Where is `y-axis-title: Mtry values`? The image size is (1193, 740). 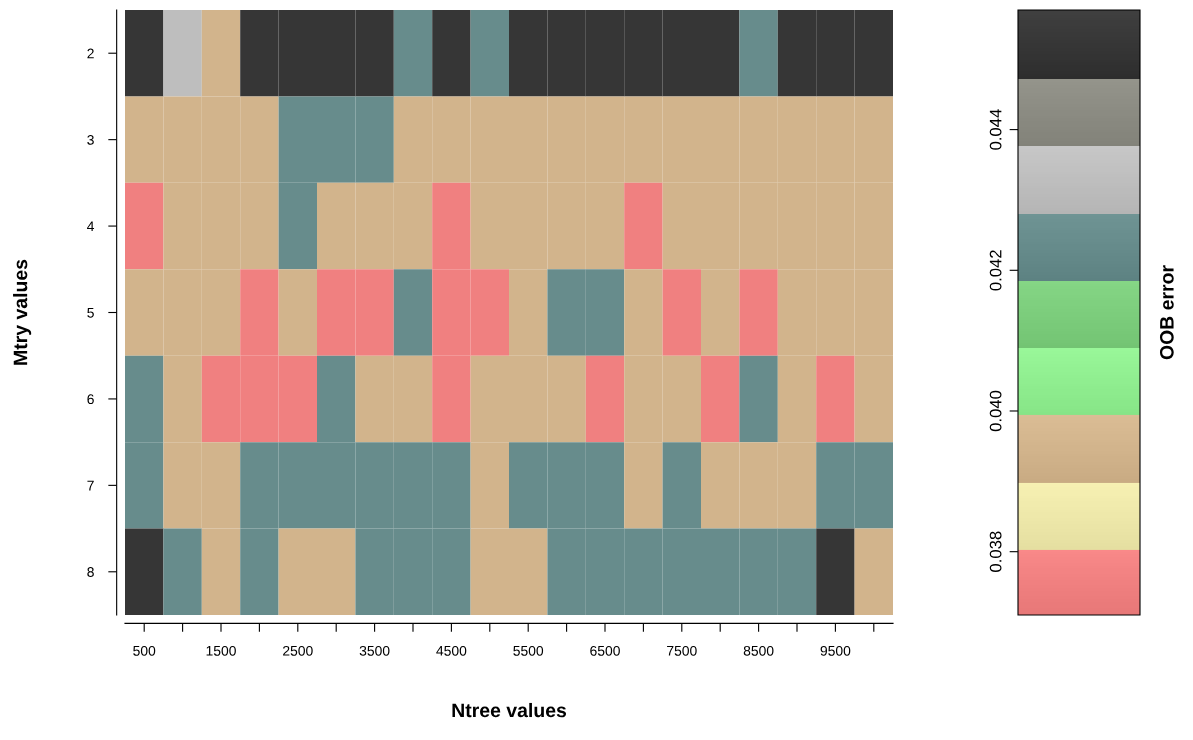
y-axis-title: Mtry values is located at coordinates (22, 312).